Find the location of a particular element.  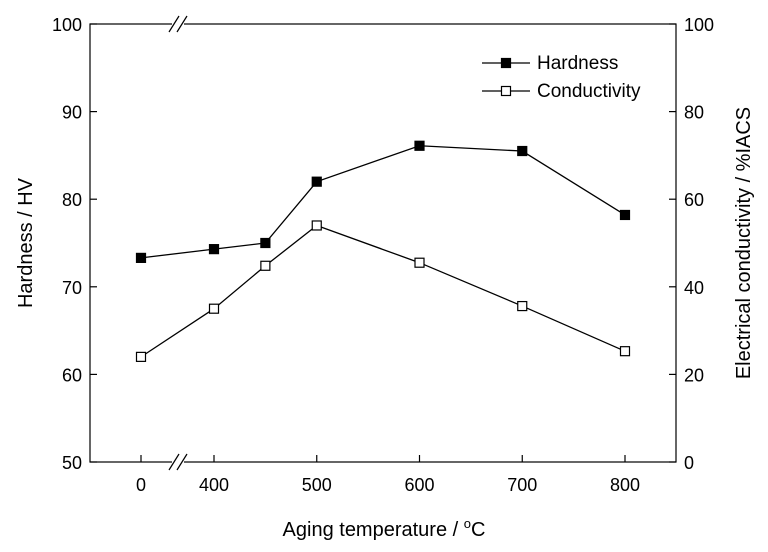

y-right-tick-label: 60 is located at coordinates (694, 200).